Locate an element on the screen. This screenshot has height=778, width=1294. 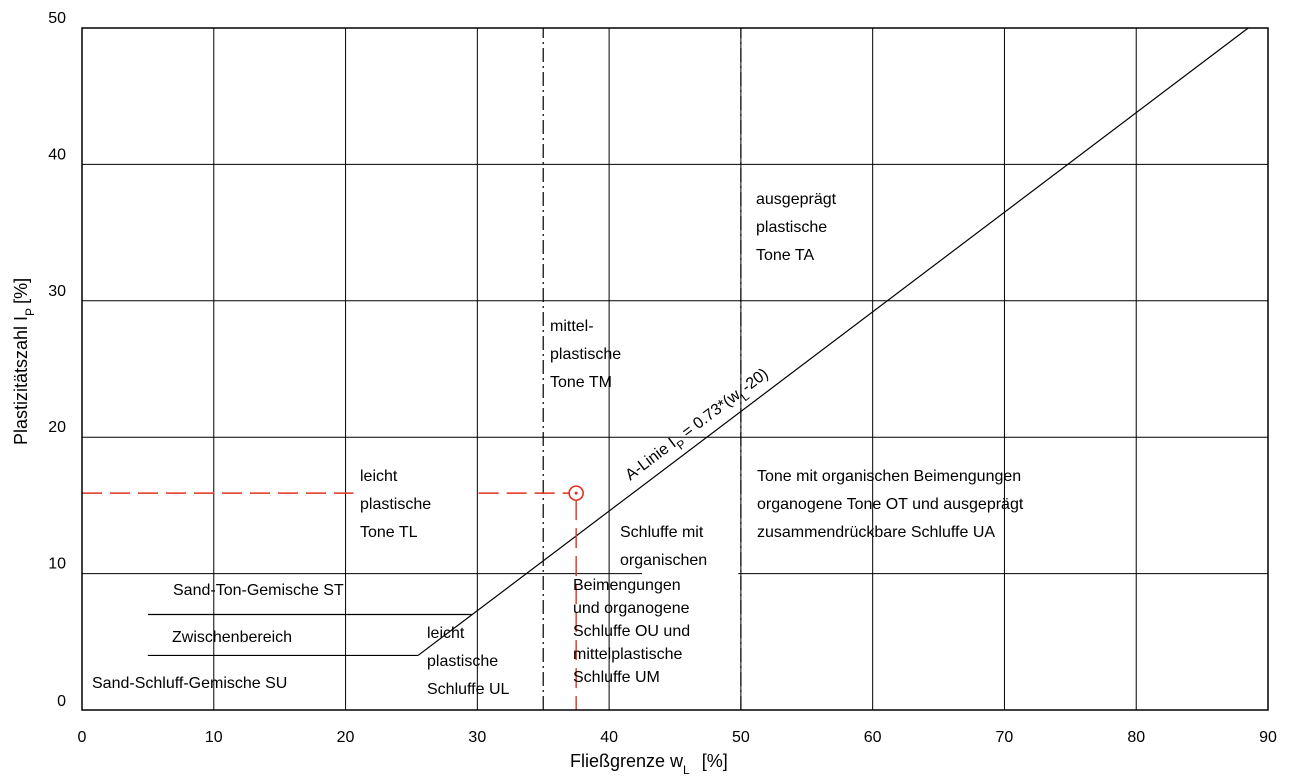
x-tick-label: 80 is located at coordinates (1136, 737).